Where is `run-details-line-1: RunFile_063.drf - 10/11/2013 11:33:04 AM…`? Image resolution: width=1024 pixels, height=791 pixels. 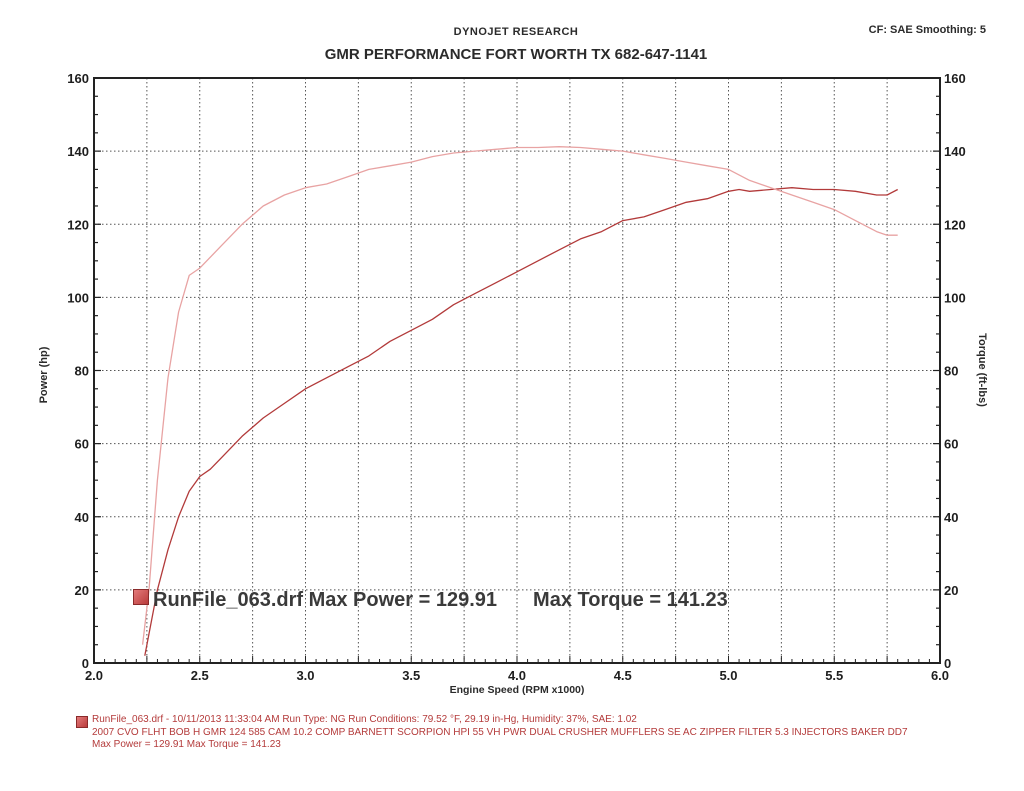
run-details-line-1: RunFile_063.drf - 10/11/2013 11:33:04 AM… is located at coordinates (364, 719).